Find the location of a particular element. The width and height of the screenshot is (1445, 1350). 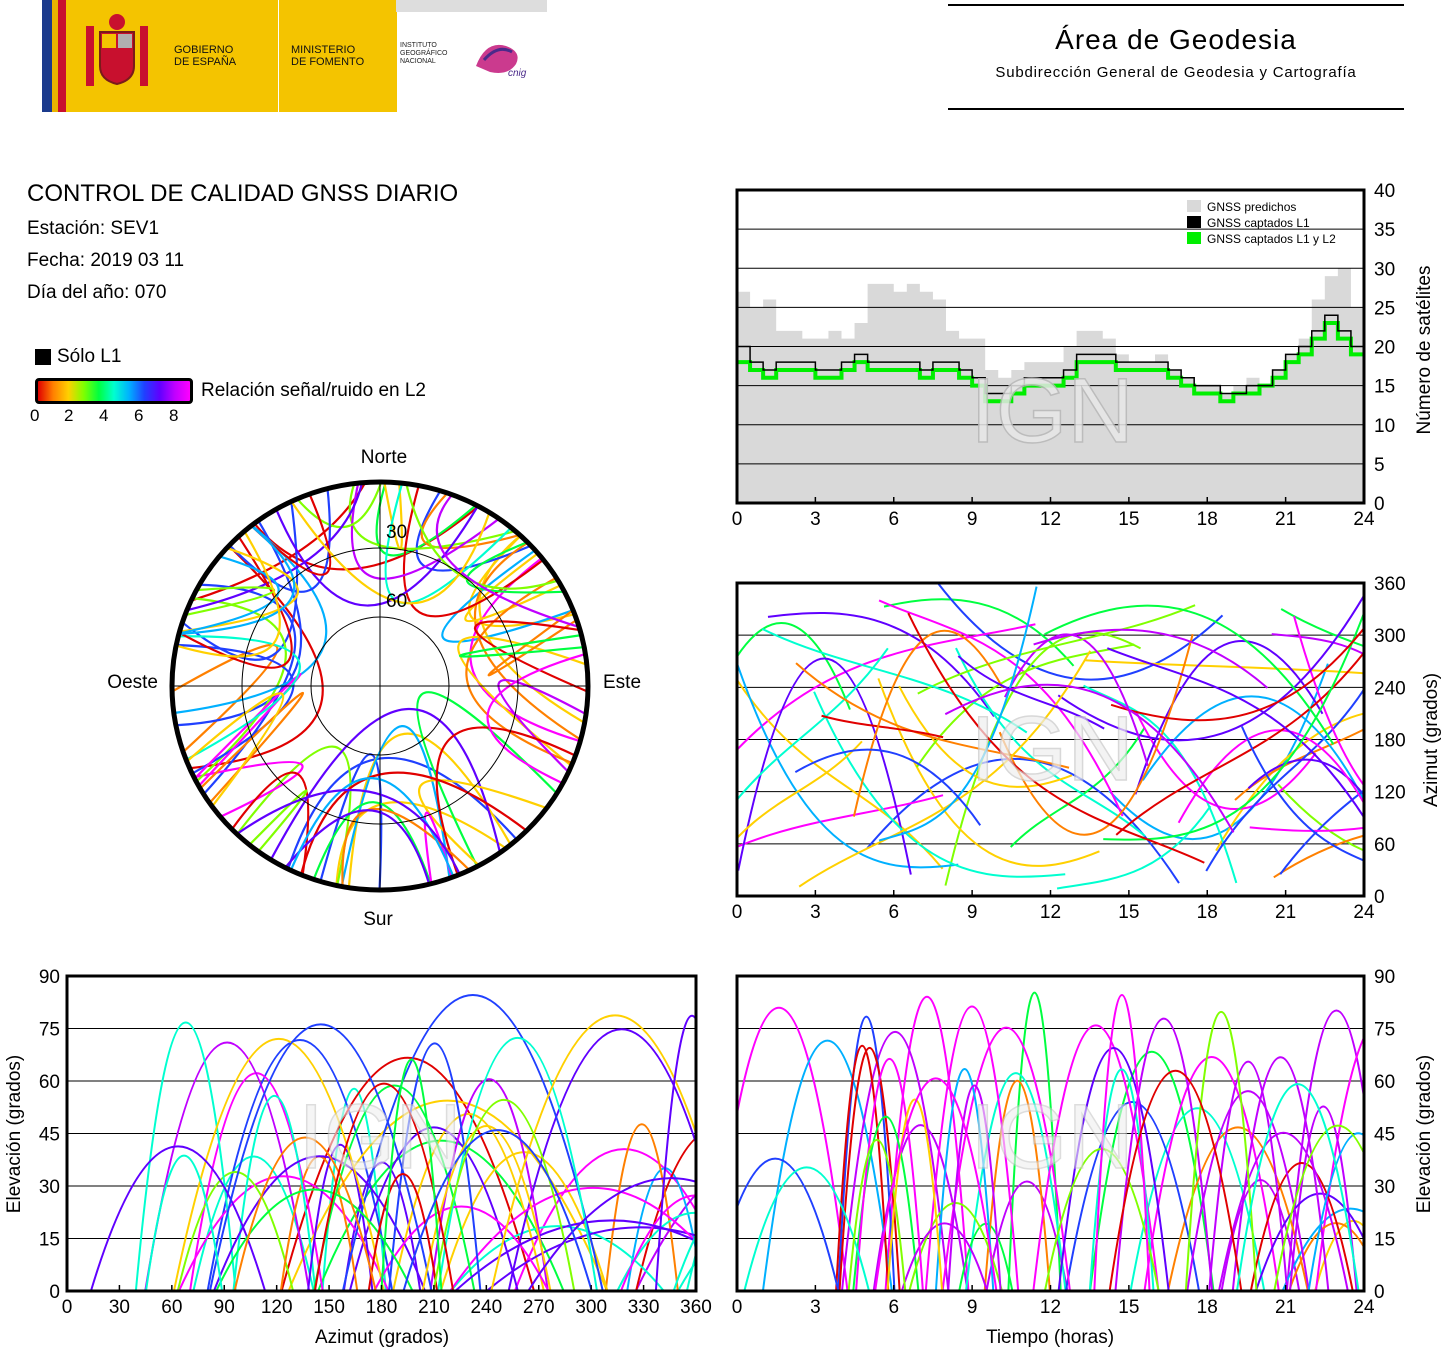

y-tick-label: 240 is located at coordinates (1390, 688).